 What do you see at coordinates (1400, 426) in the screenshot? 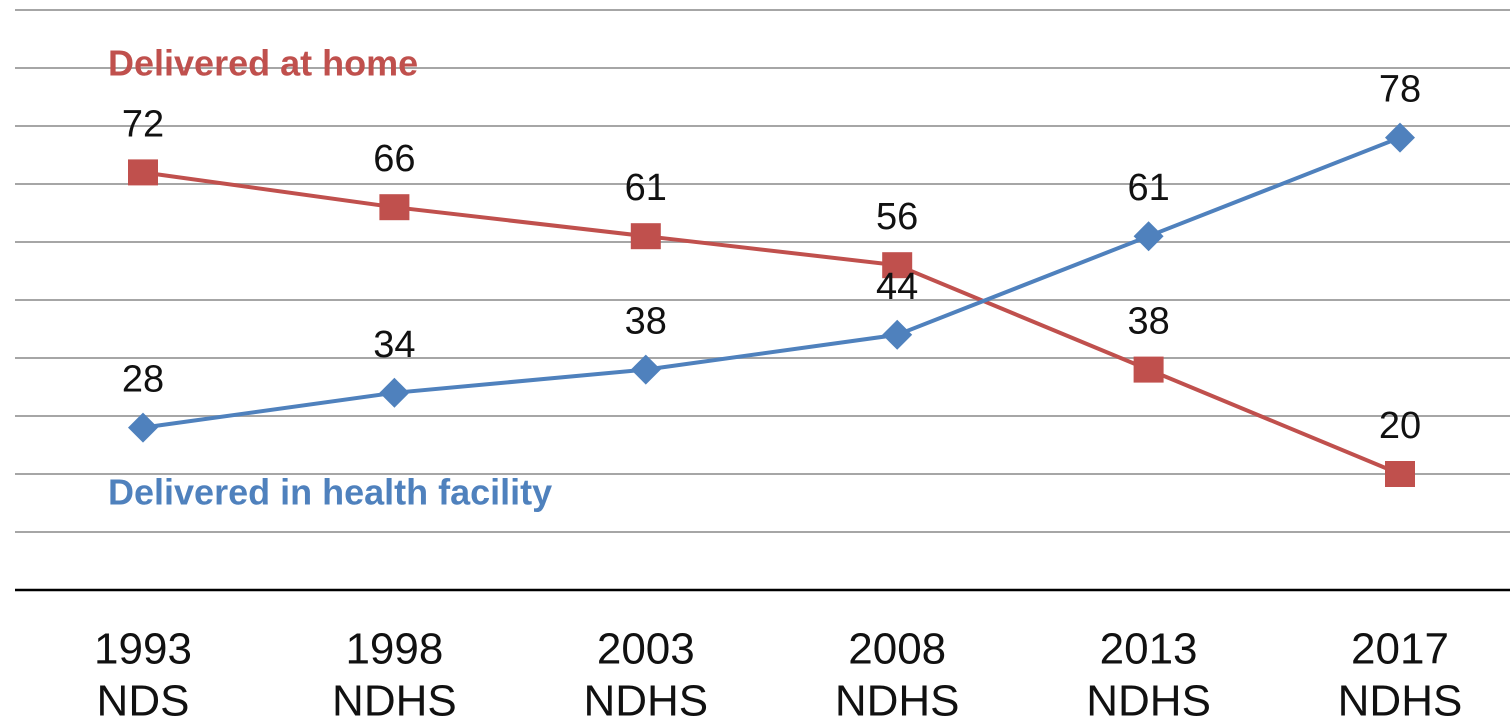
I see `data-label: 20` at bounding box center [1400, 426].